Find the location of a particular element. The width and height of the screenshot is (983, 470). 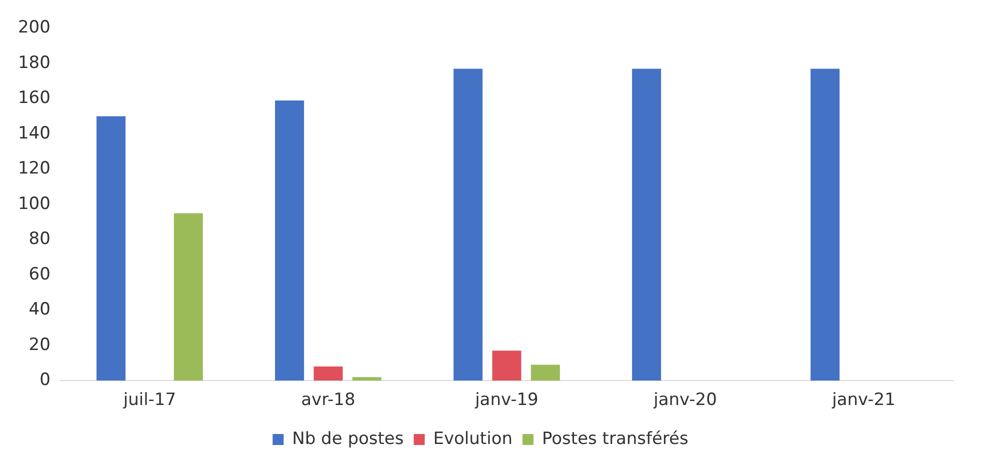

x-tick-label: janv-19 is located at coordinates (506, 400).